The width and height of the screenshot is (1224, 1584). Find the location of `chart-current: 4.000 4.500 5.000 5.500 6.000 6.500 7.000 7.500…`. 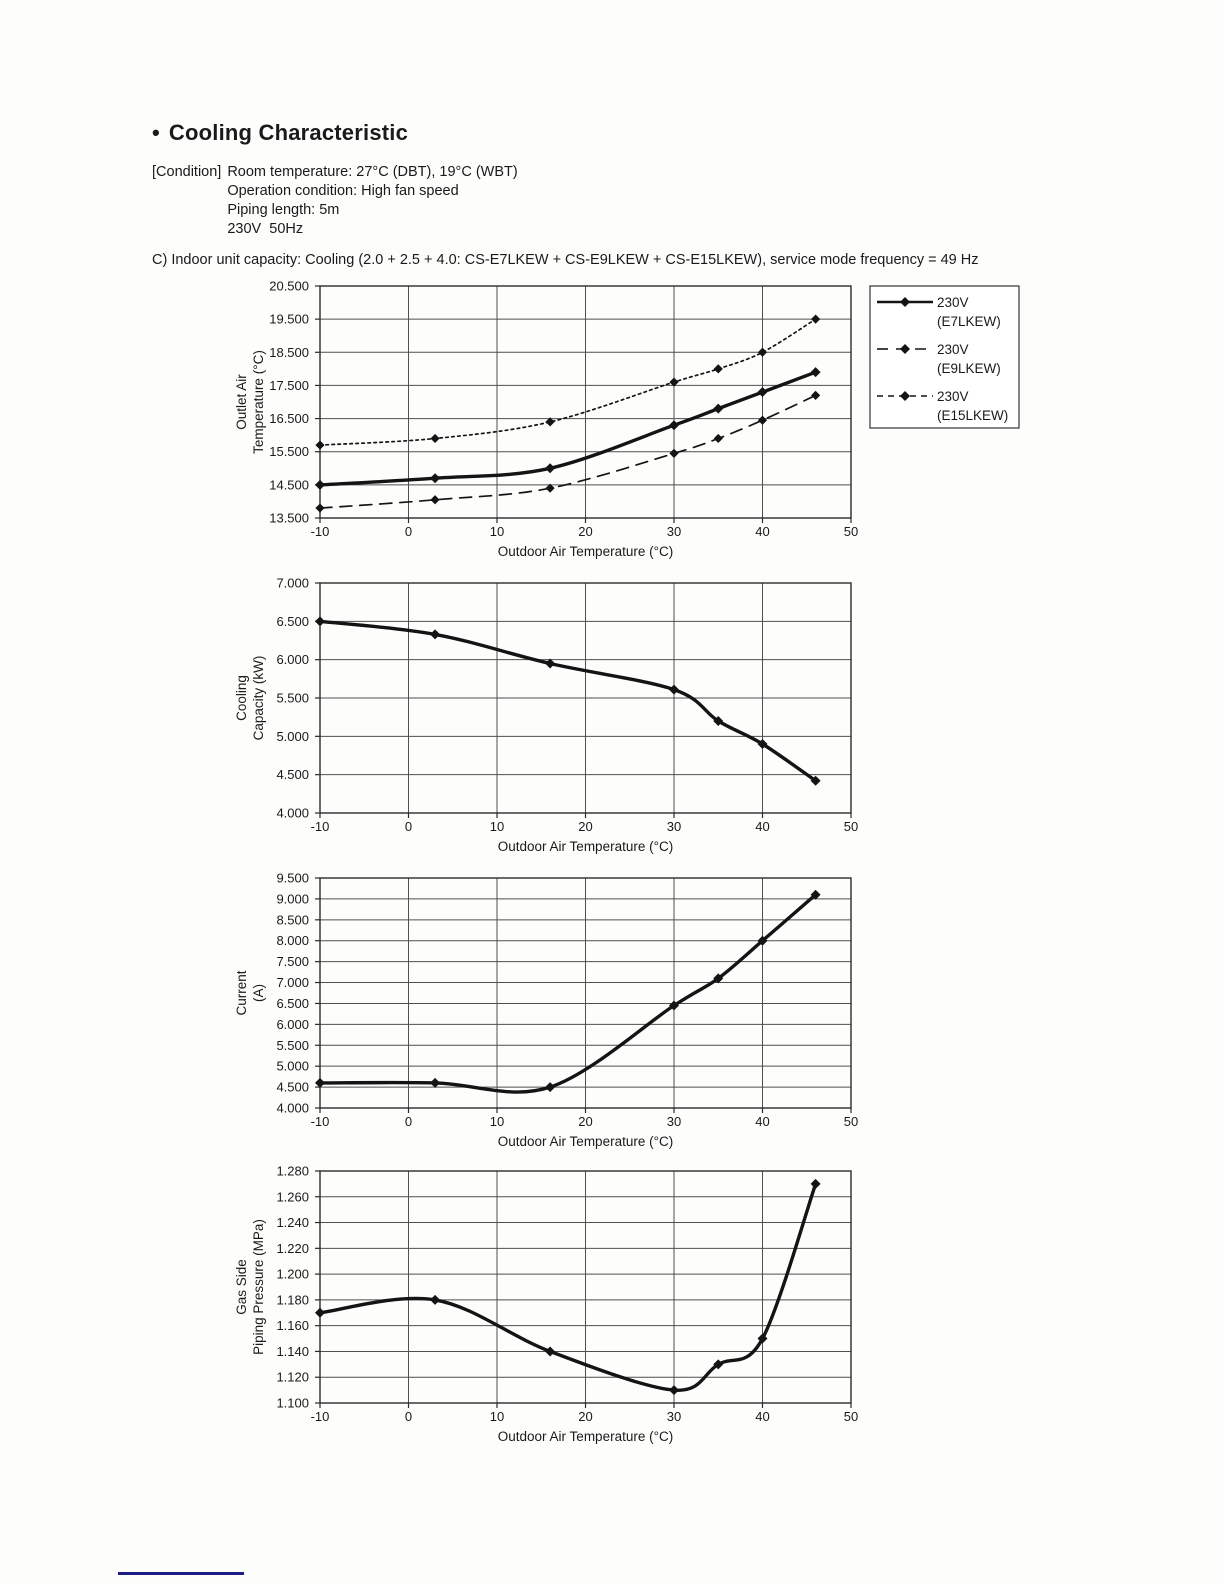

chart-current: 4.000 4.500 5.000 5.500 6.000 6.500 7.000 7.500… is located at coordinates (546, 1010).